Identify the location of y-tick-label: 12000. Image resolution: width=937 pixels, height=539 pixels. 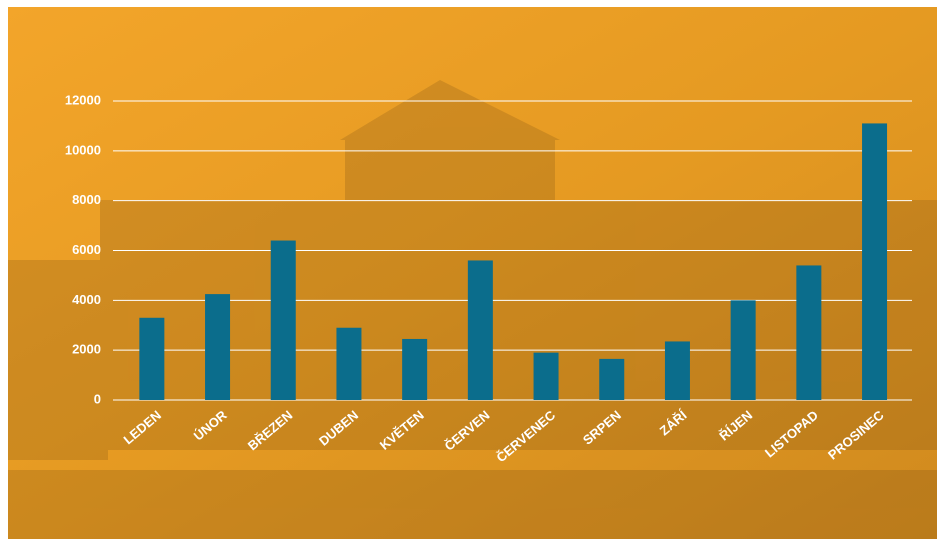
(83, 99).